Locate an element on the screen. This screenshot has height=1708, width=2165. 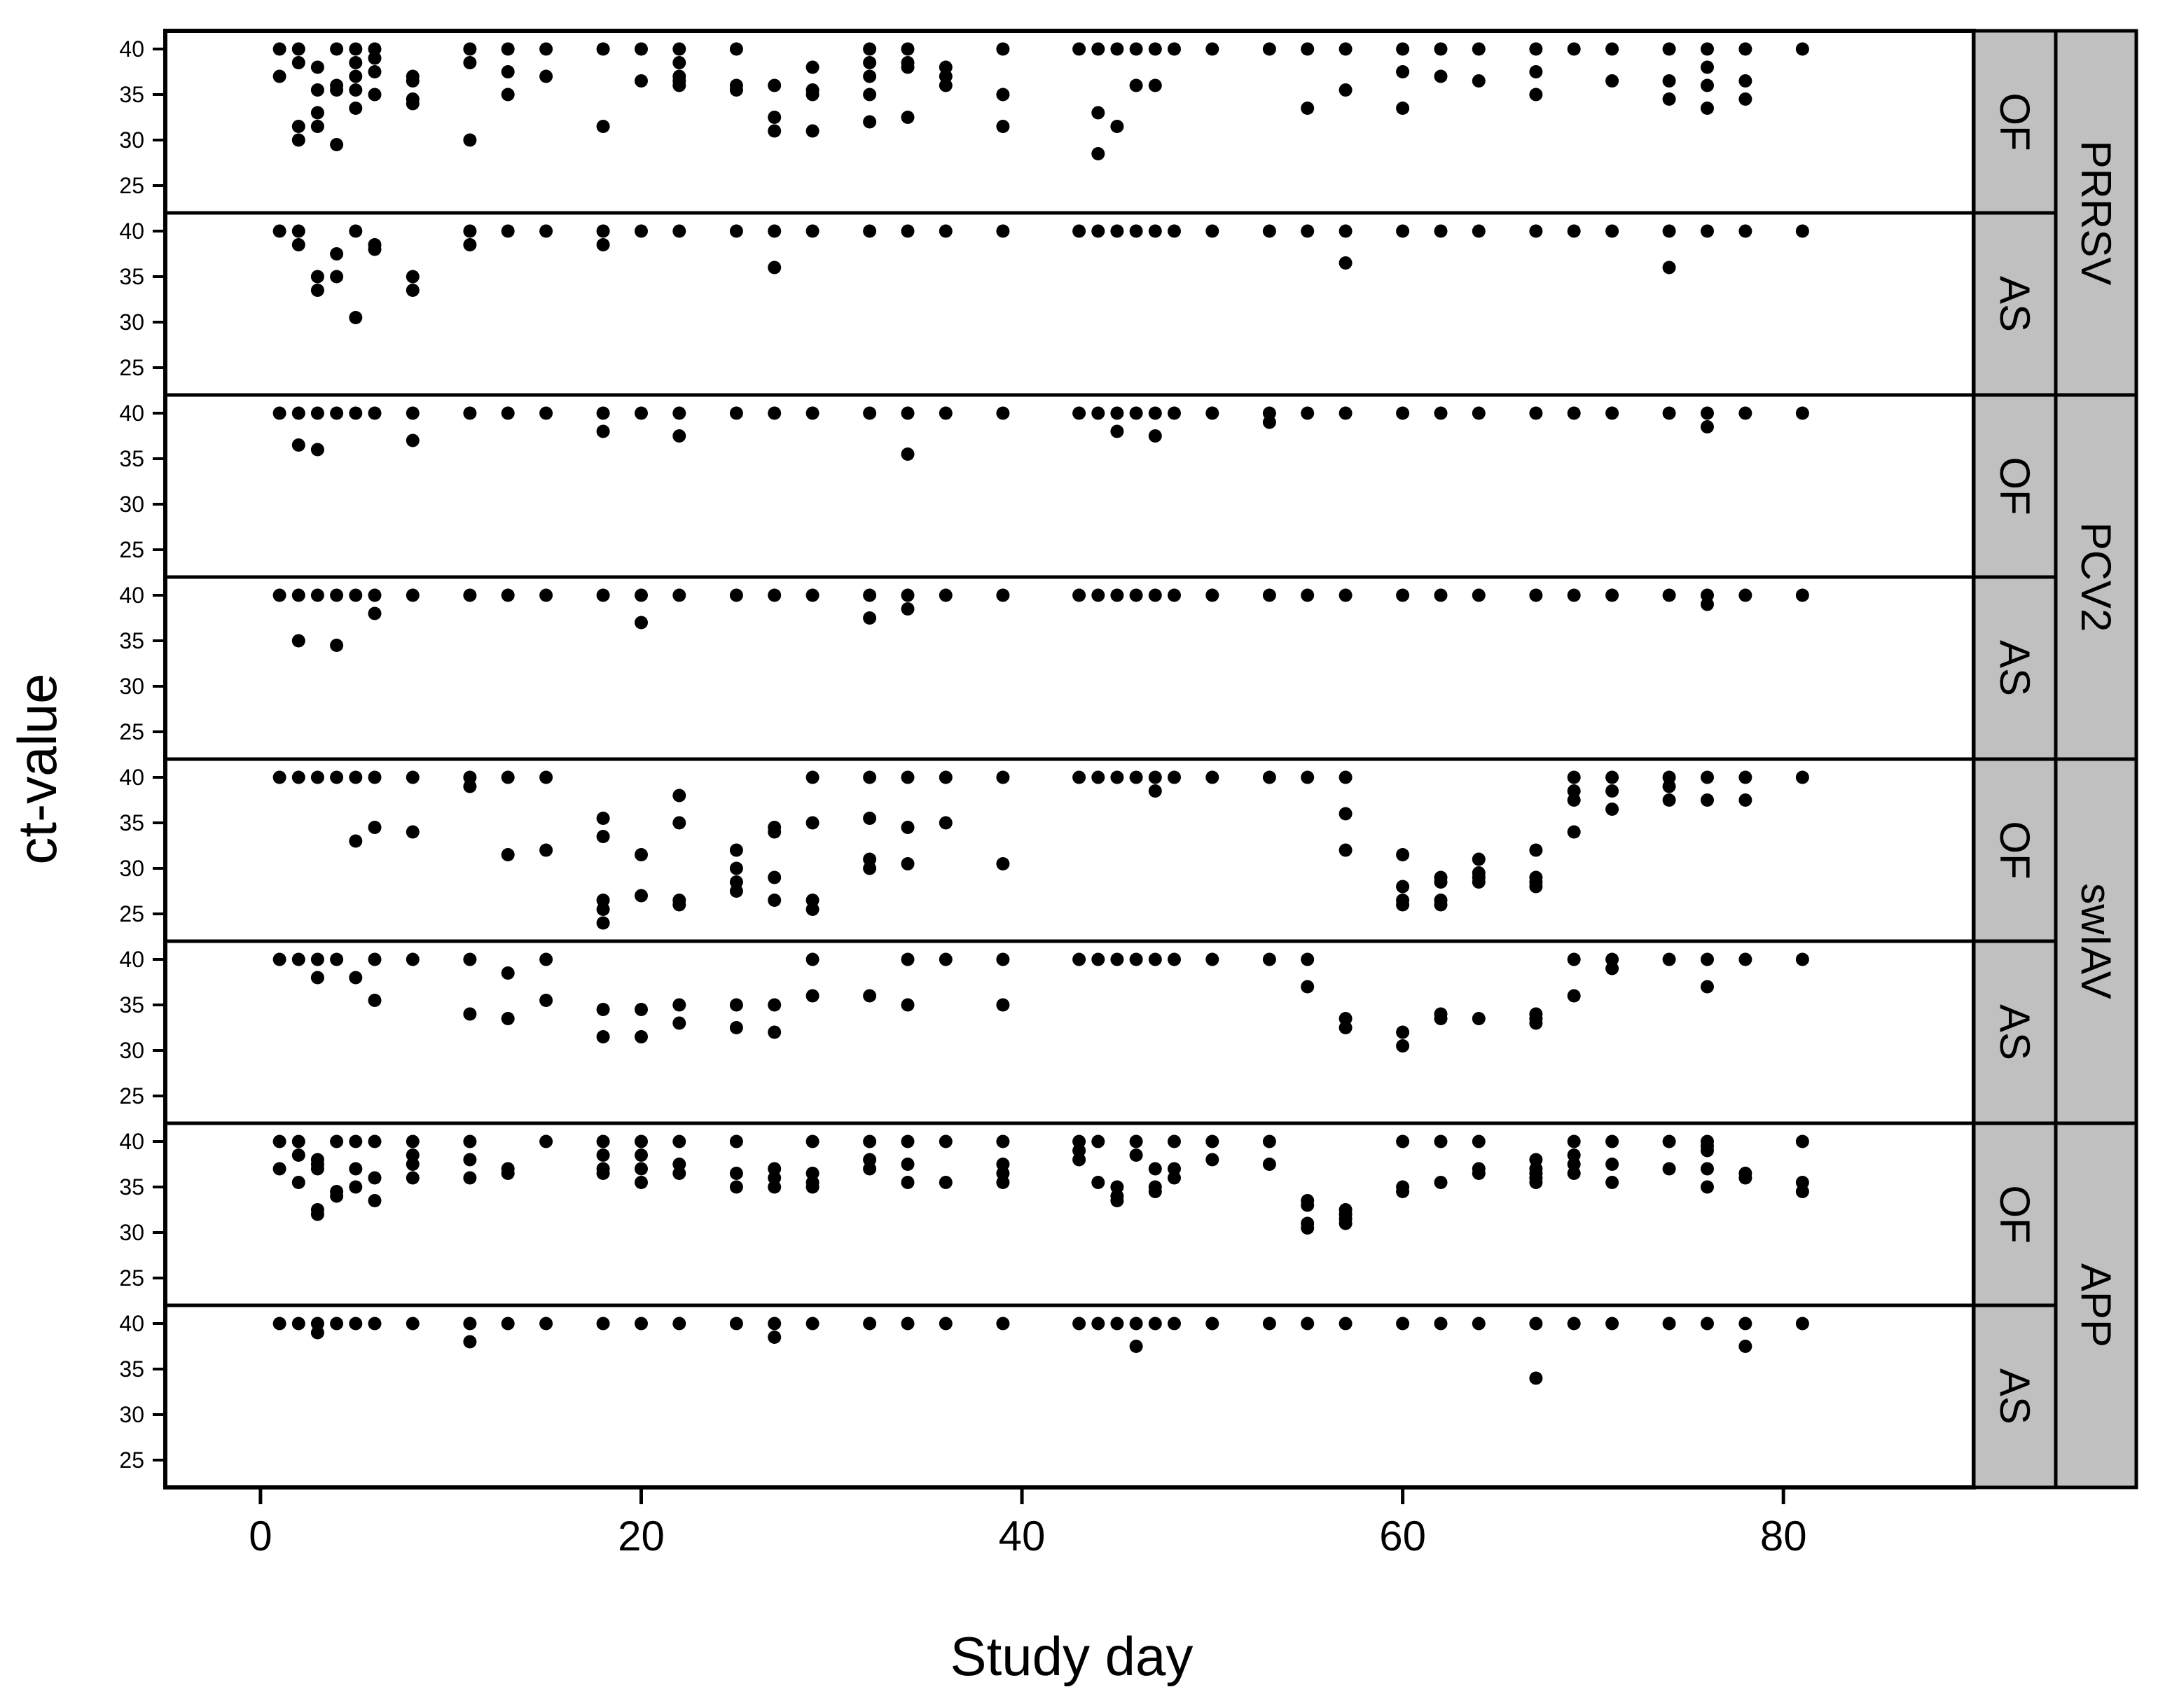
x-tick-label: 80 is located at coordinates (1783, 1536).